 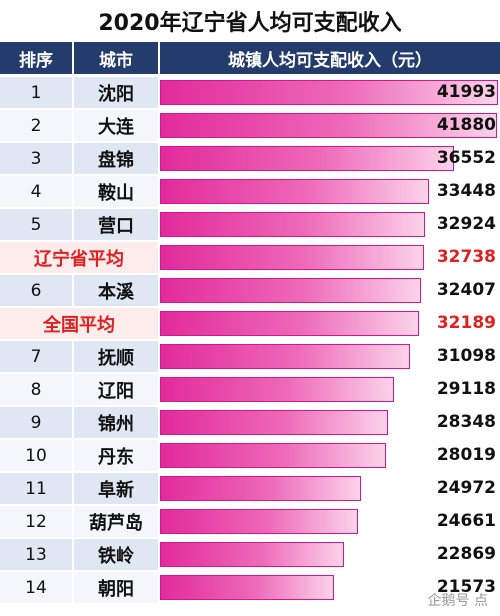 I want to click on bar-cell: 22869, so click(x=330, y=554).